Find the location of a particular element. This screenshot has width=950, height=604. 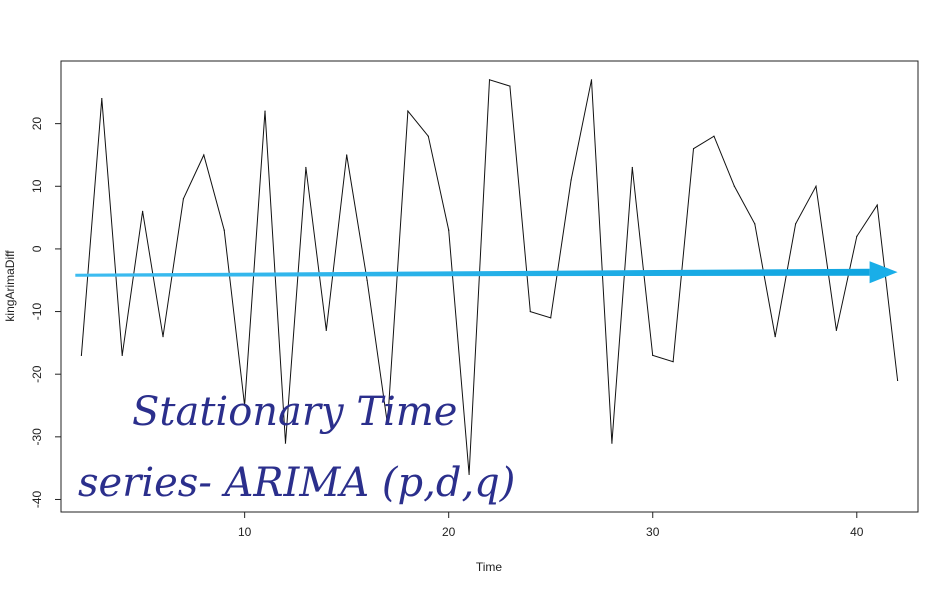

y-tick-label: -10 is located at coordinates (37, 312).